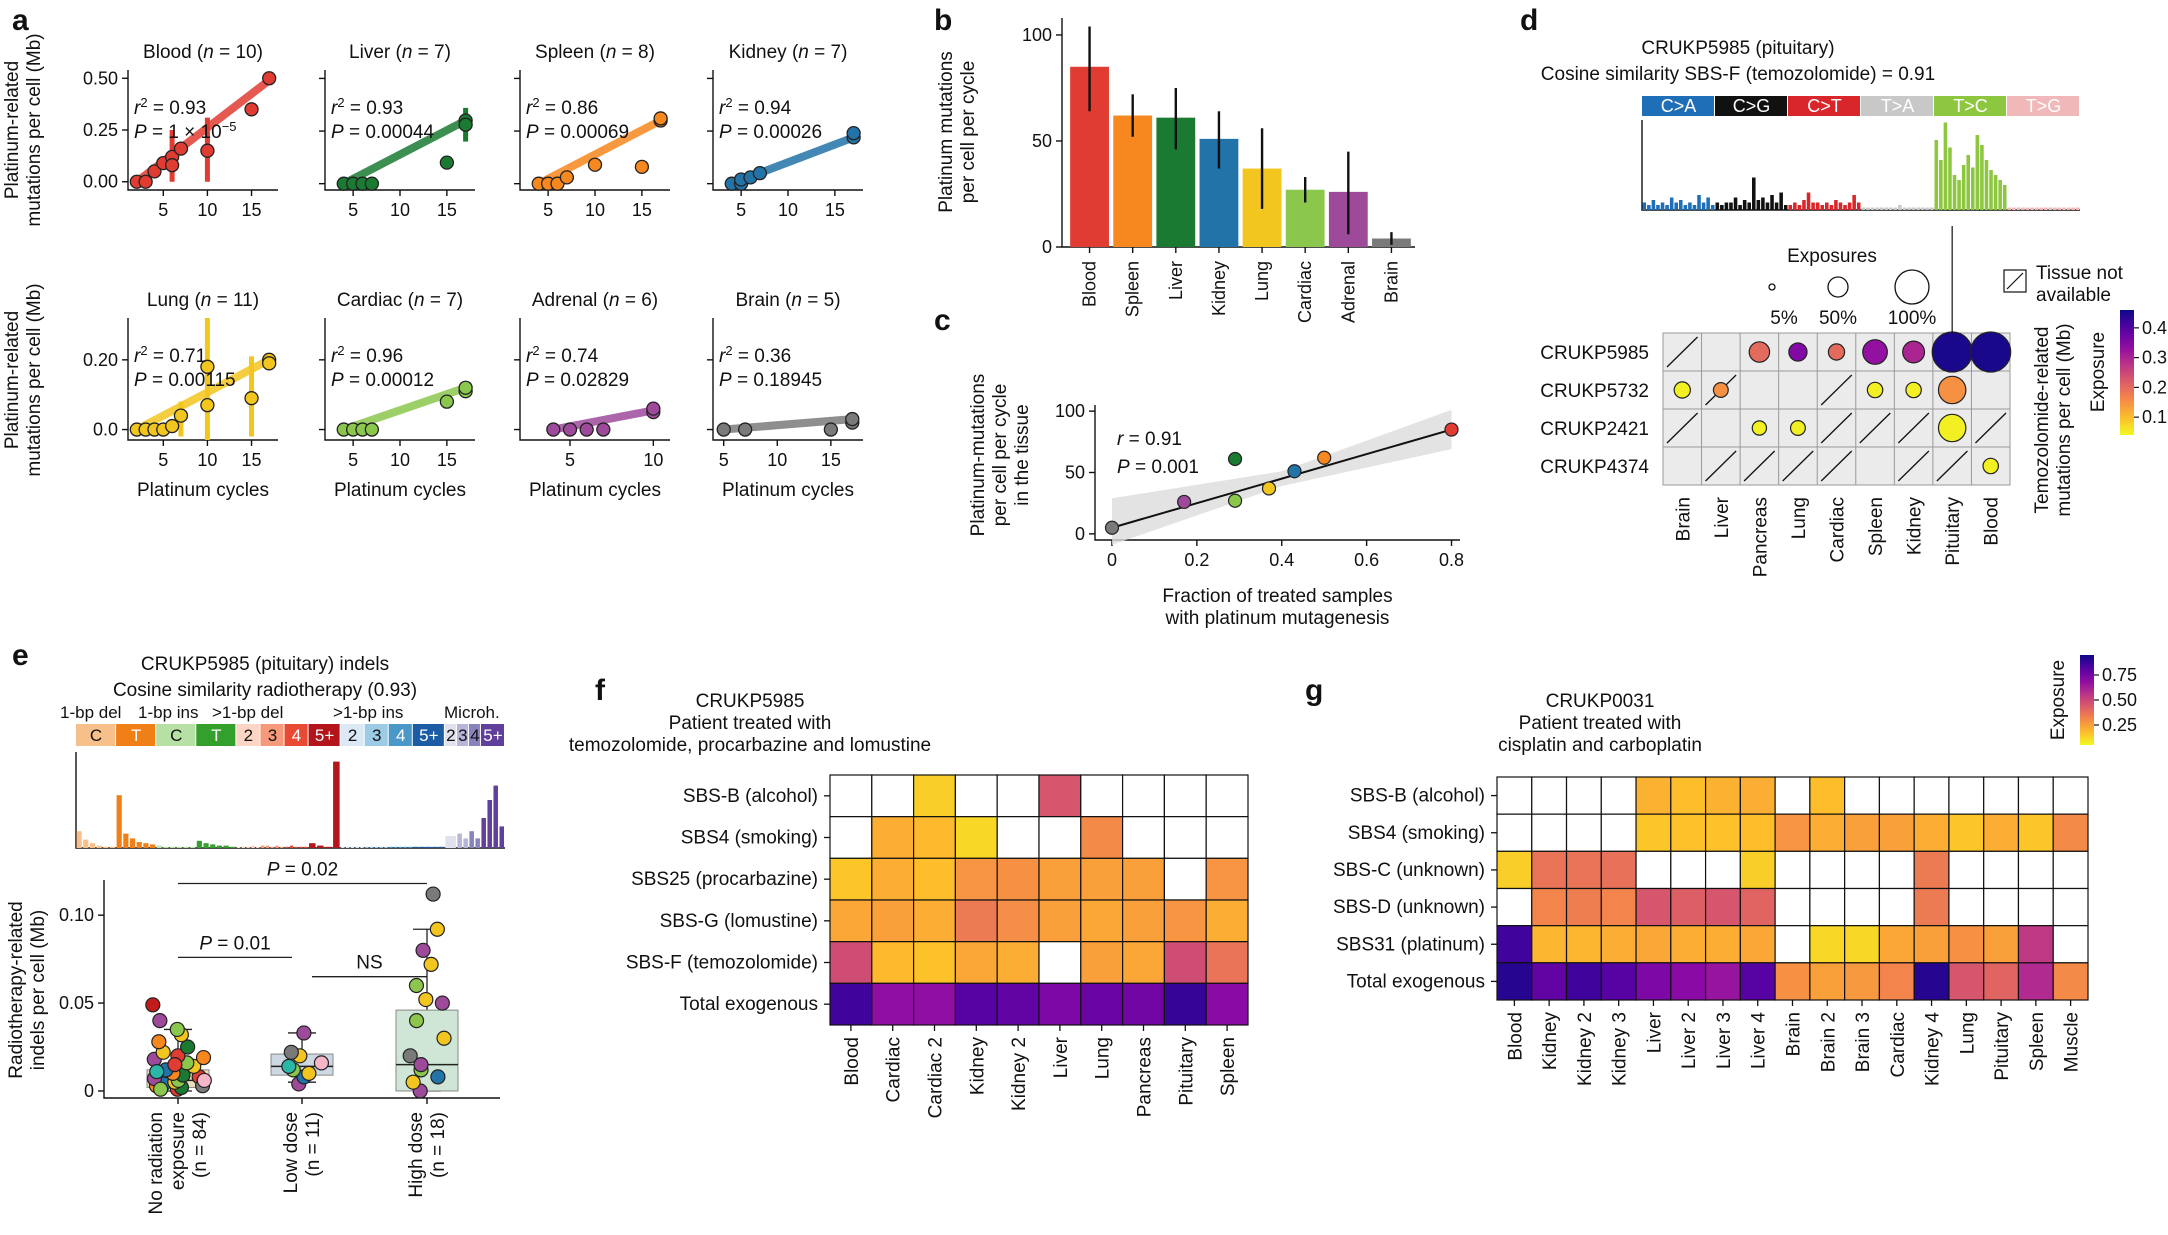  I want to click on title-count: = 5), so click(821, 300).